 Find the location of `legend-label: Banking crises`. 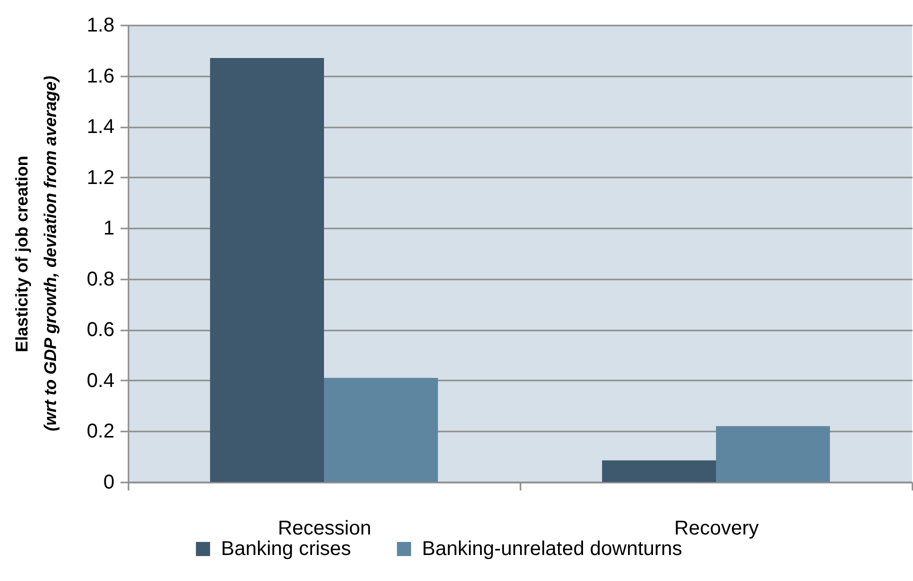

legend-label: Banking crises is located at coordinates (286, 549).